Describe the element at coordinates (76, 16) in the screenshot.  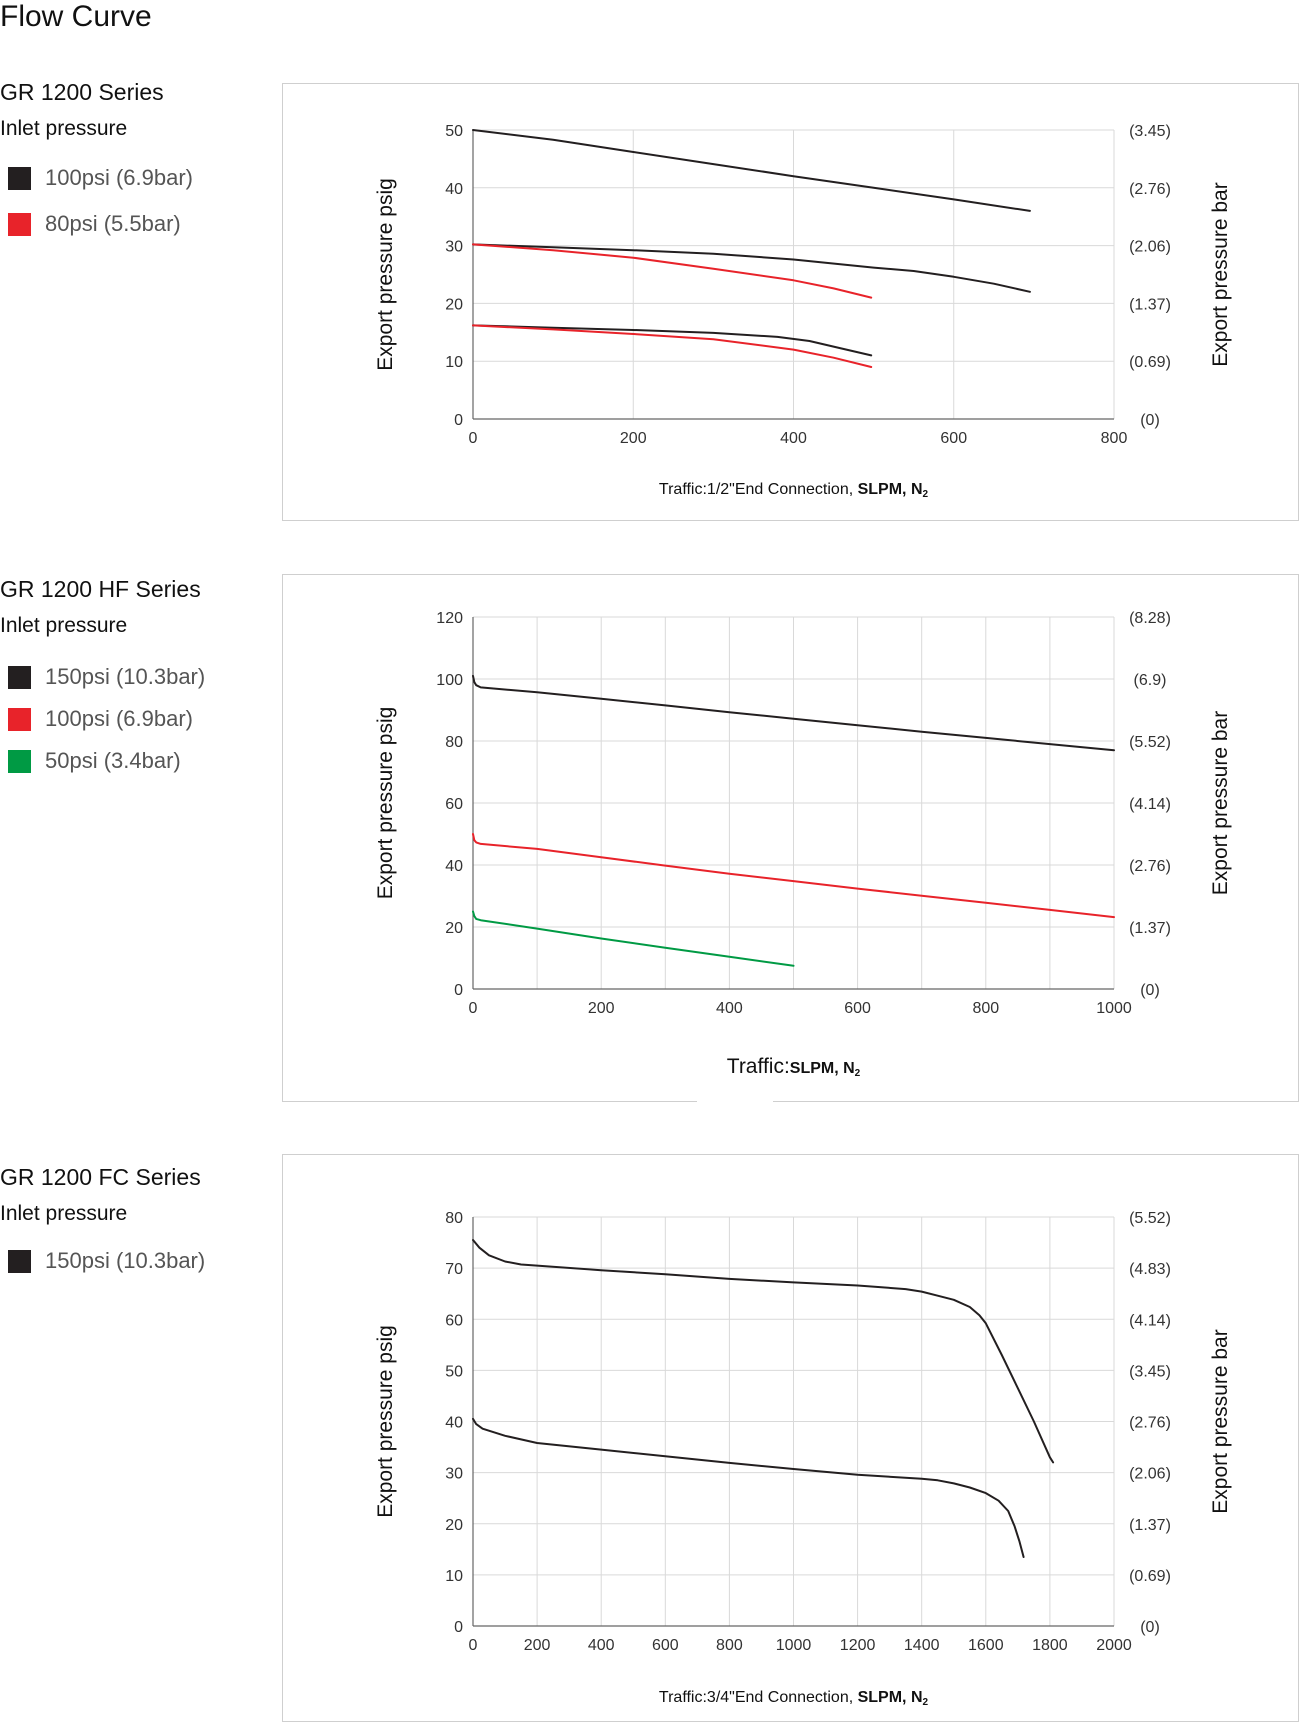
I see `page-title: Flow Curve` at that location.